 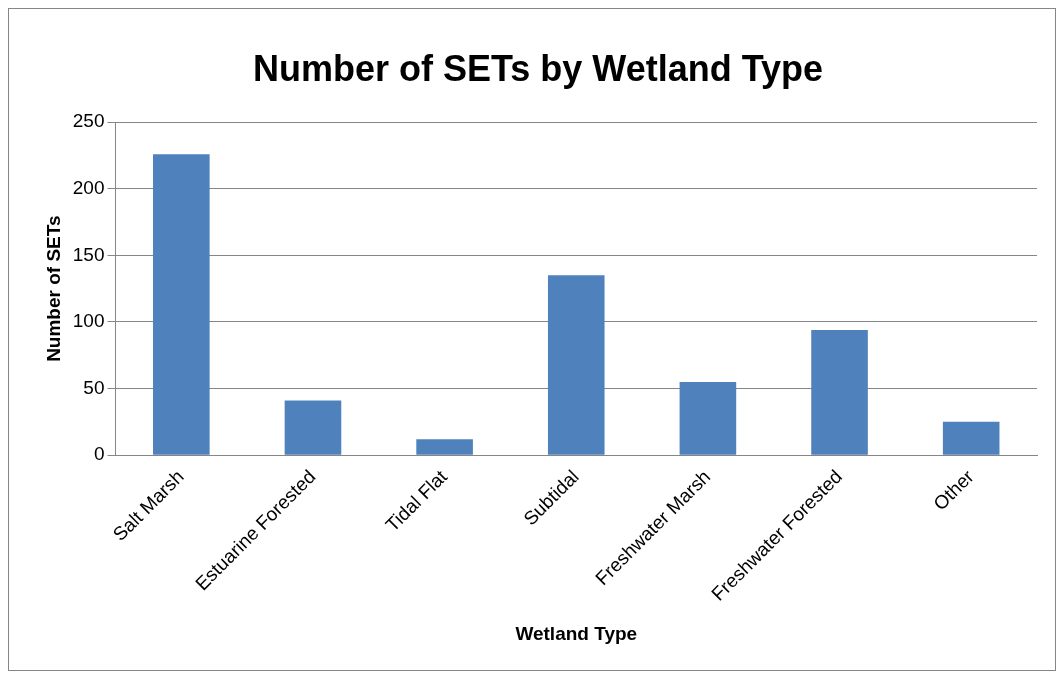 I want to click on chart-title: Number of SETs by Wetland Type, so click(x=538, y=68).